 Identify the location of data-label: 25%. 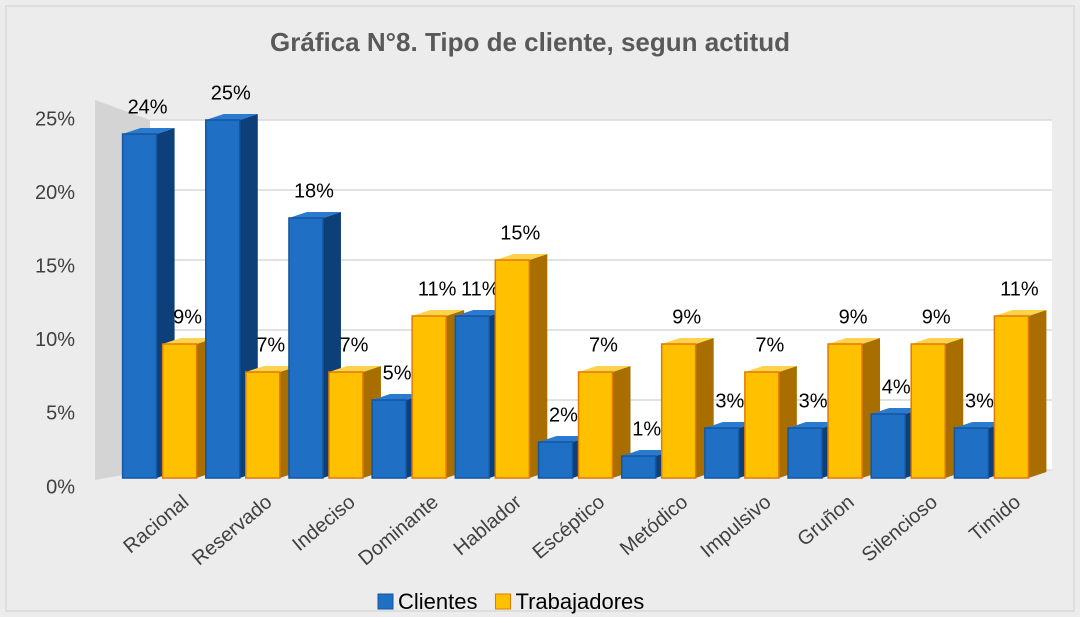
(231, 93).